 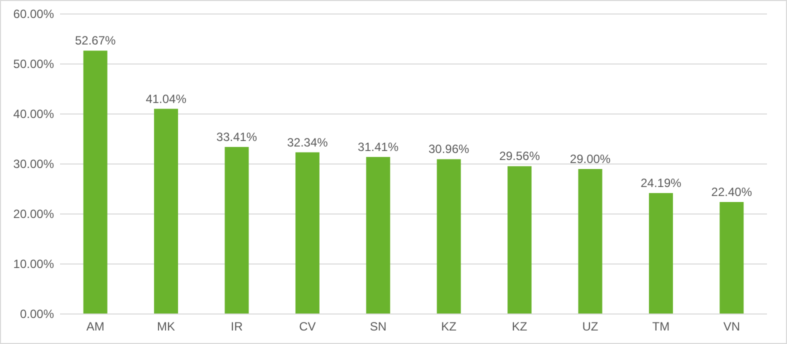 What do you see at coordinates (661, 327) in the screenshot?
I see `x-tick-label: TM` at bounding box center [661, 327].